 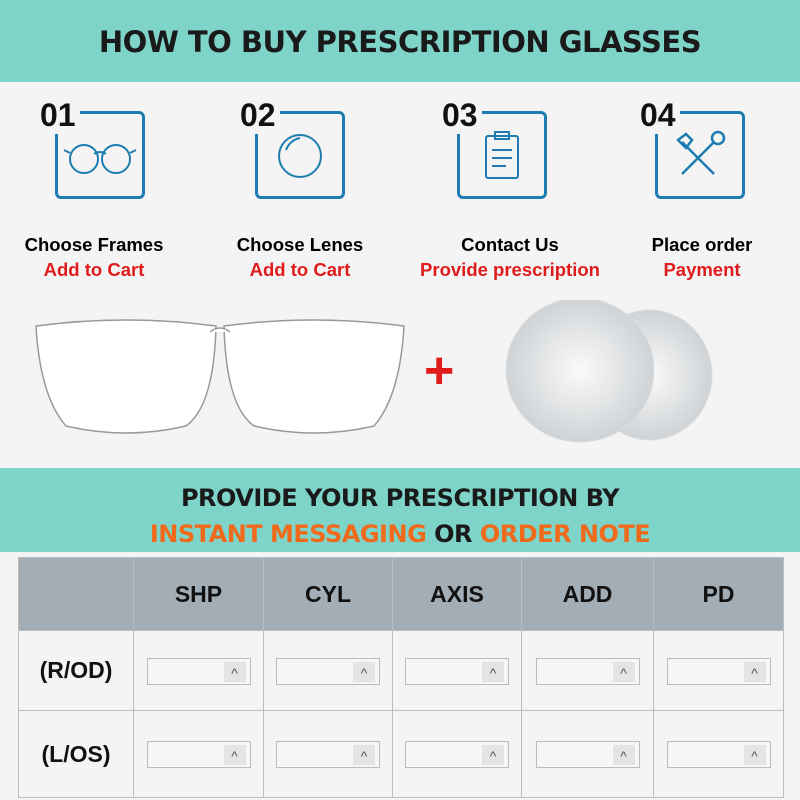 What do you see at coordinates (457, 755) in the screenshot?
I see `axis-os-input: ^` at bounding box center [457, 755].